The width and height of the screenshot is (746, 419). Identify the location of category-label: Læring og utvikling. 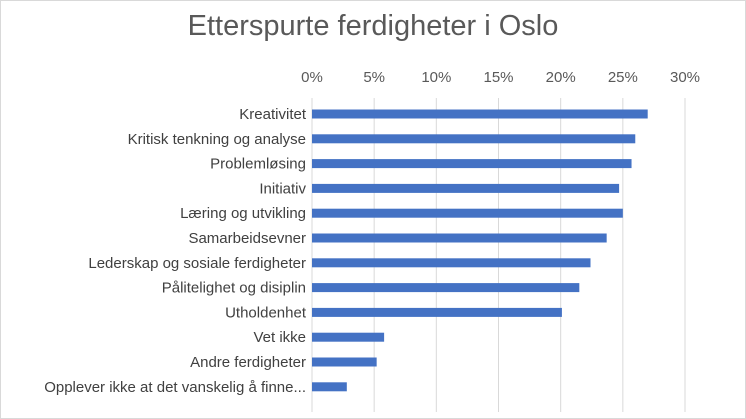
(243, 213).